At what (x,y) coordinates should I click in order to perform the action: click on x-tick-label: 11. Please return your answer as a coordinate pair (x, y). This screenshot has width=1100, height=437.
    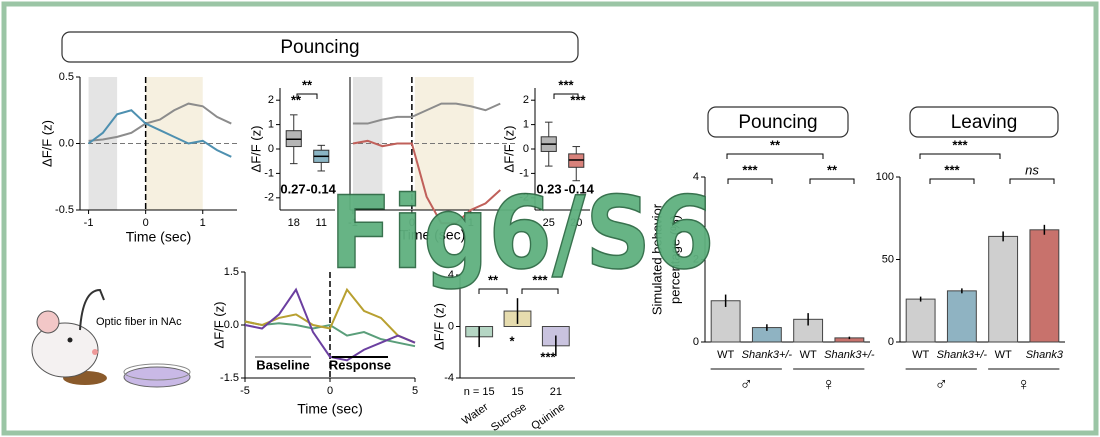
    Looking at the image, I should click on (321, 223).